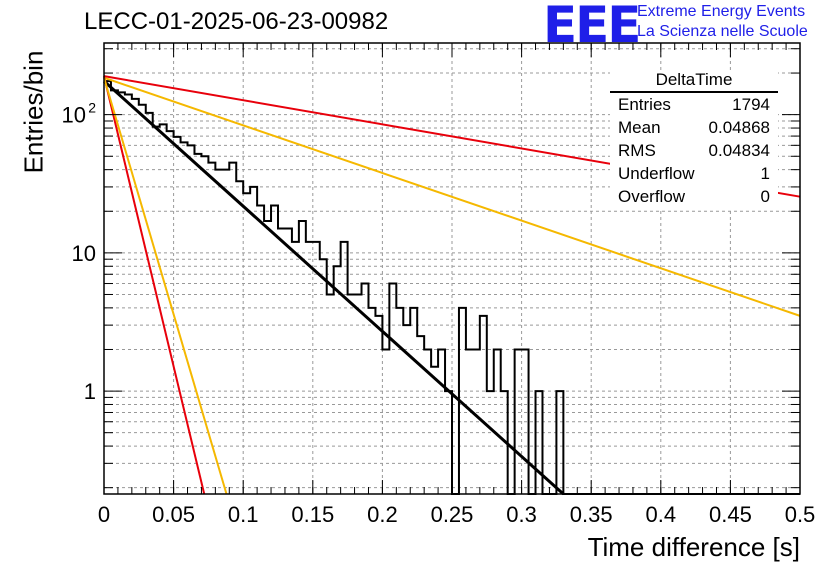 This screenshot has width=836, height=572. What do you see at coordinates (765, 196) in the screenshot?
I see `stats-value: 0` at bounding box center [765, 196].